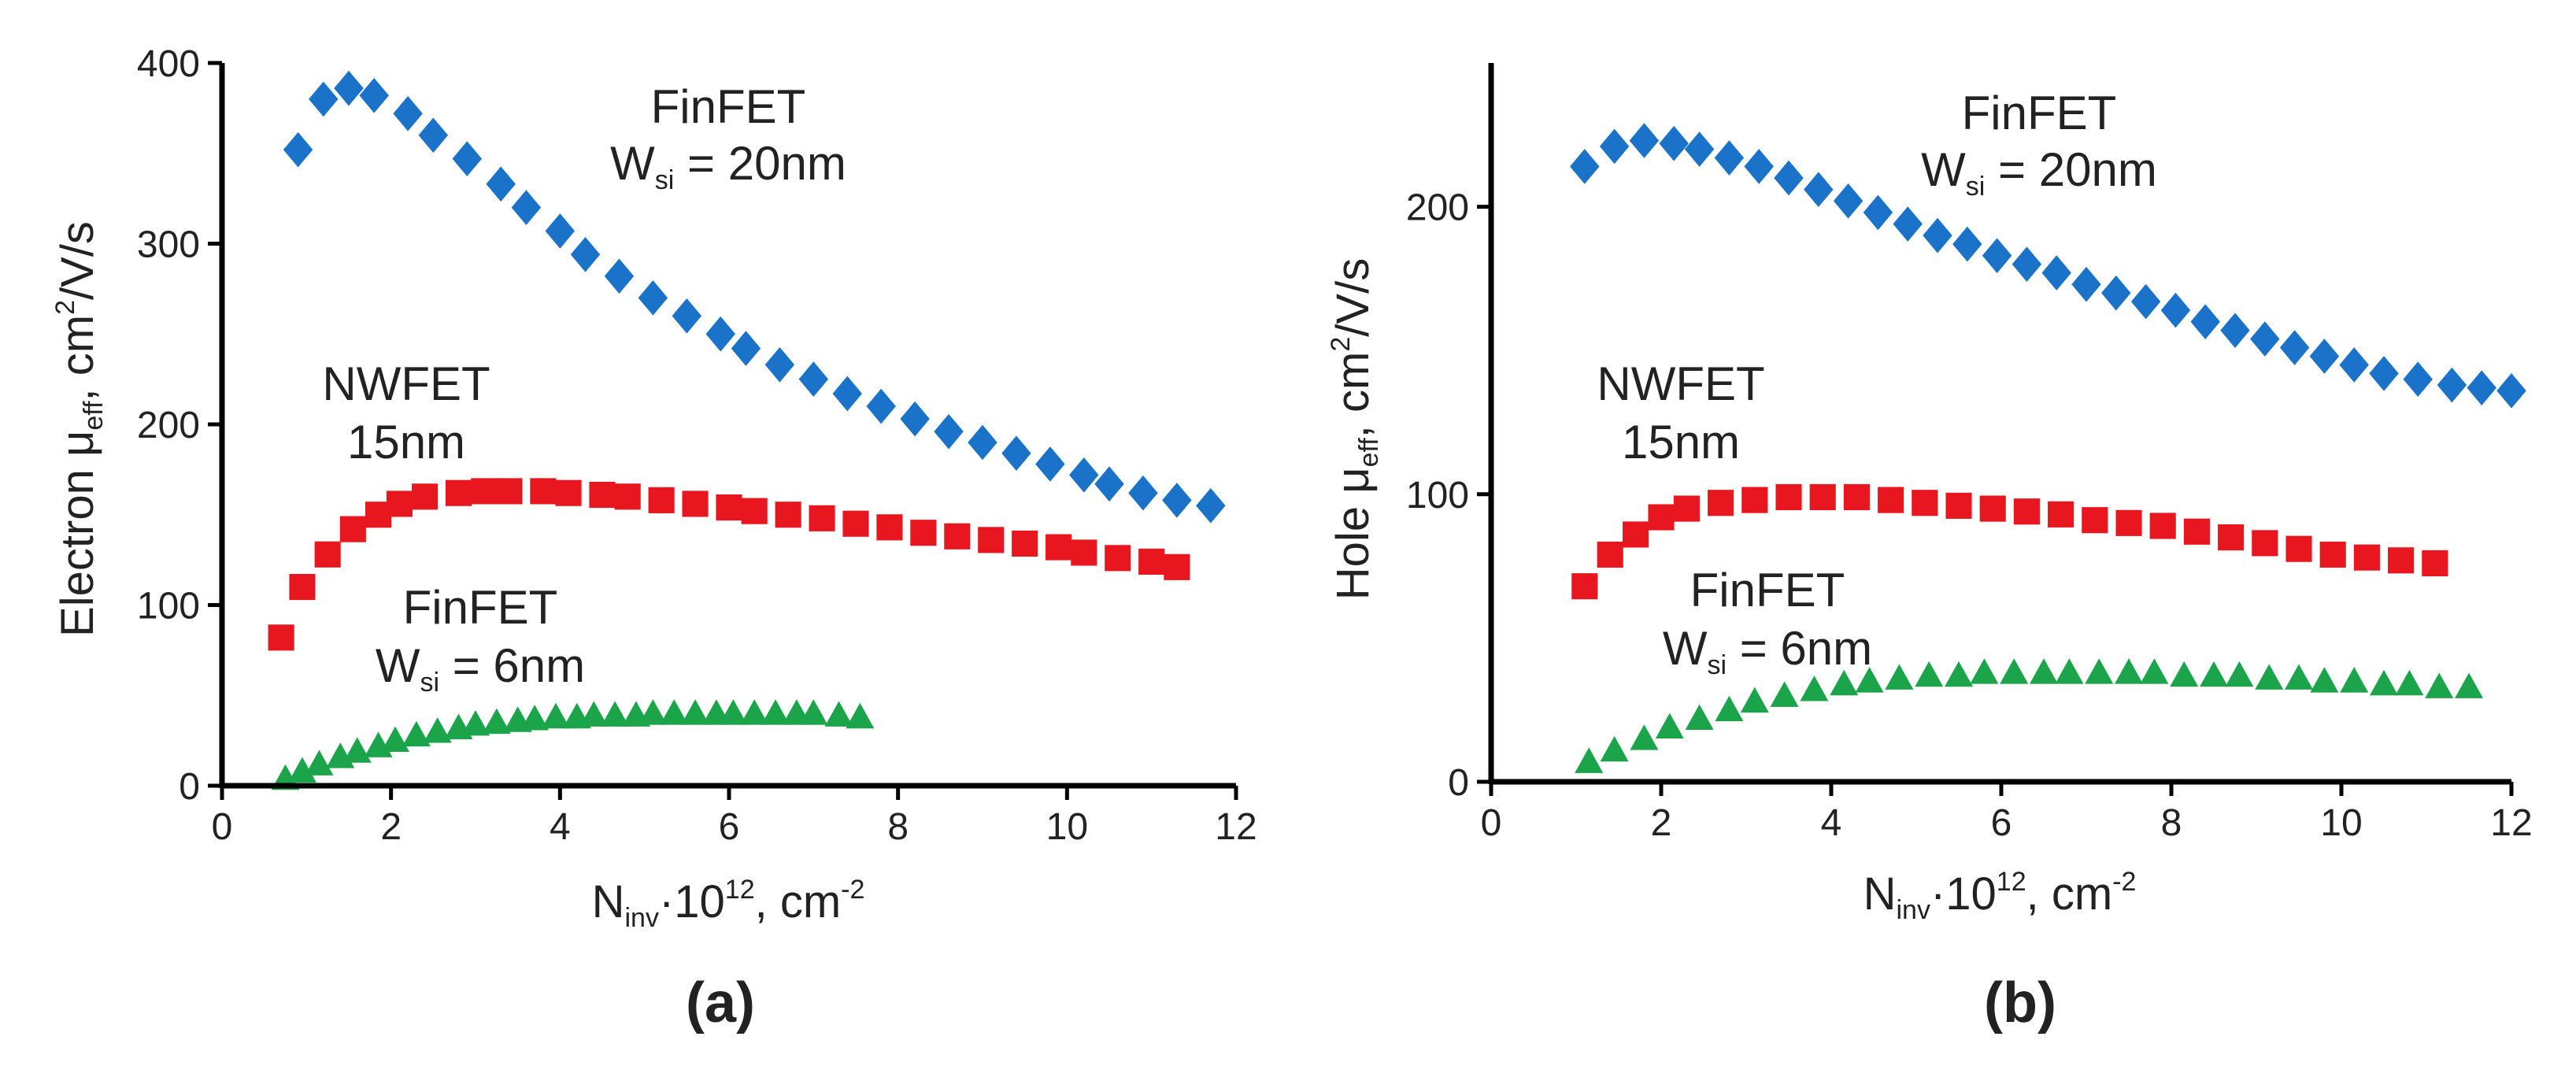 Image resolution: width=2576 pixels, height=1066 pixels. What do you see at coordinates (1681, 442) in the screenshot?
I see `annotation-nwfet-size-b: 15nm` at bounding box center [1681, 442].